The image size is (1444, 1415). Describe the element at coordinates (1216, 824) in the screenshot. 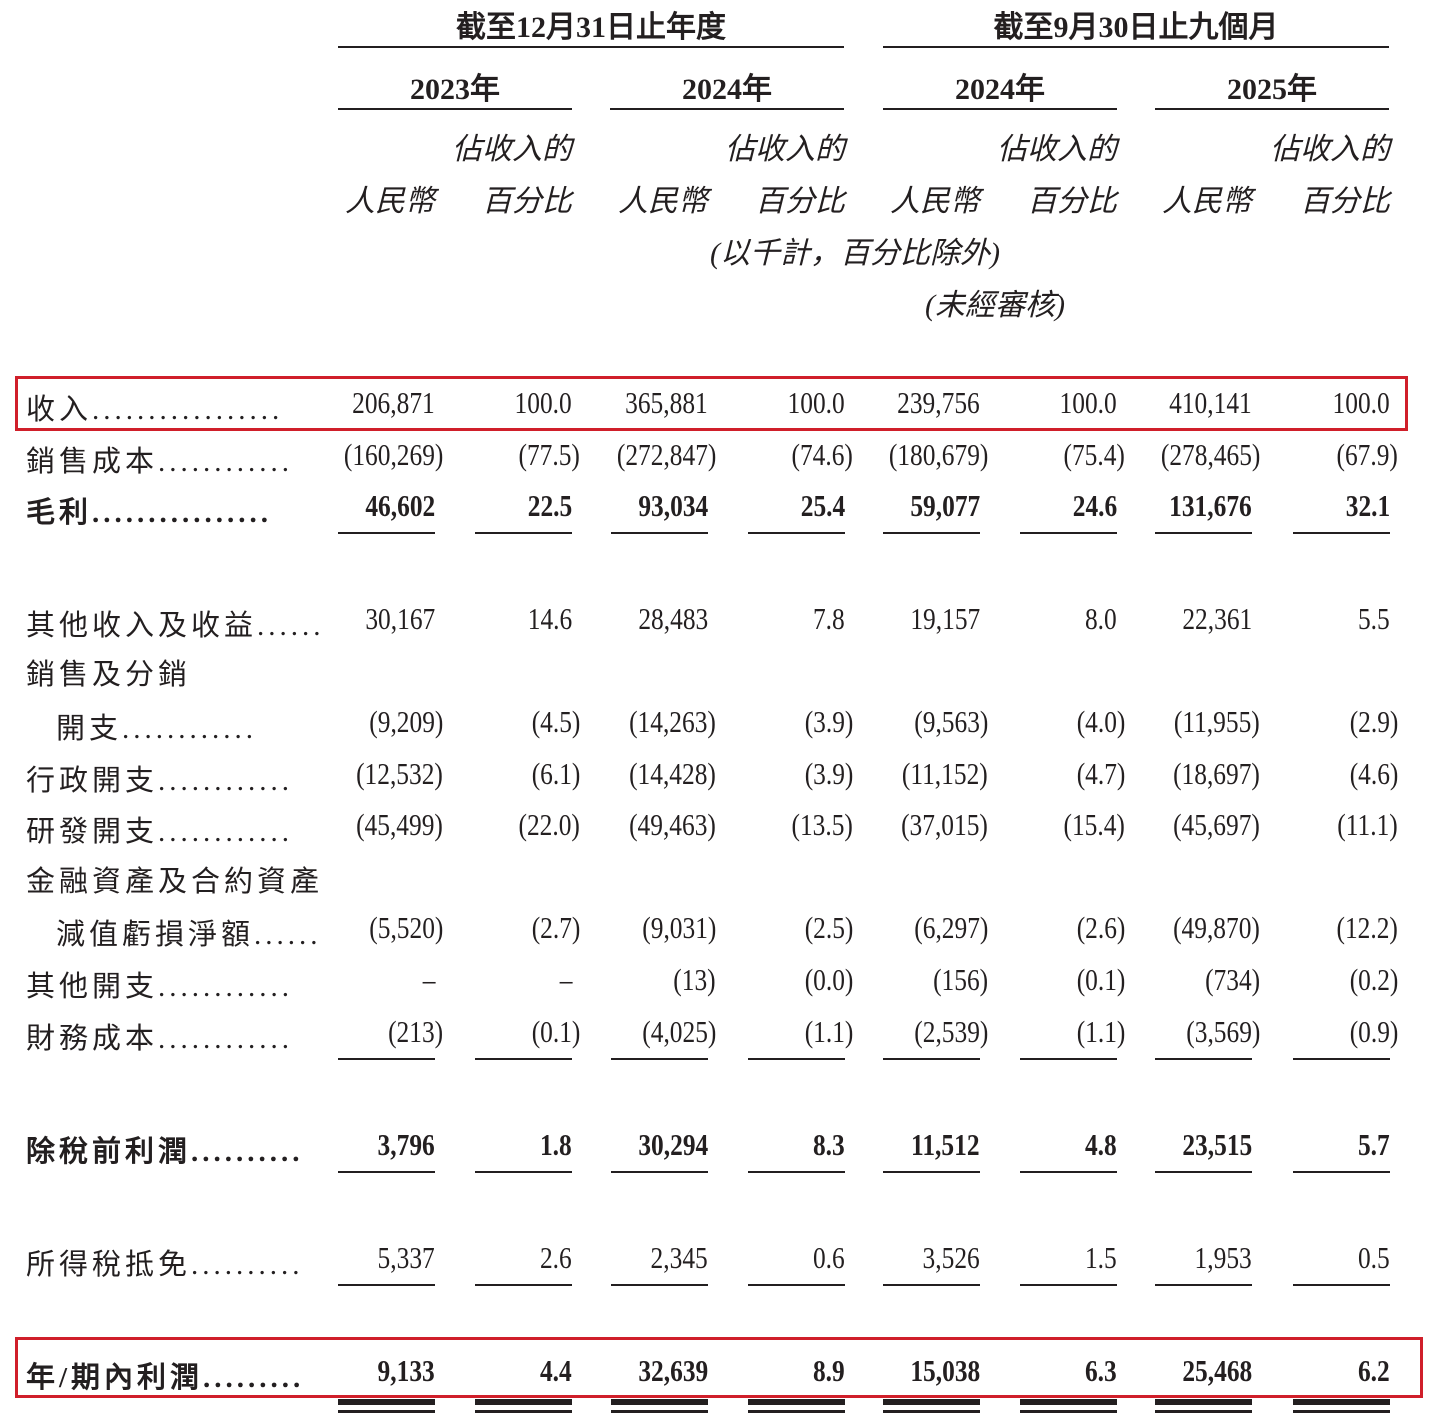

I see `cell-value: (45,697)` at that location.